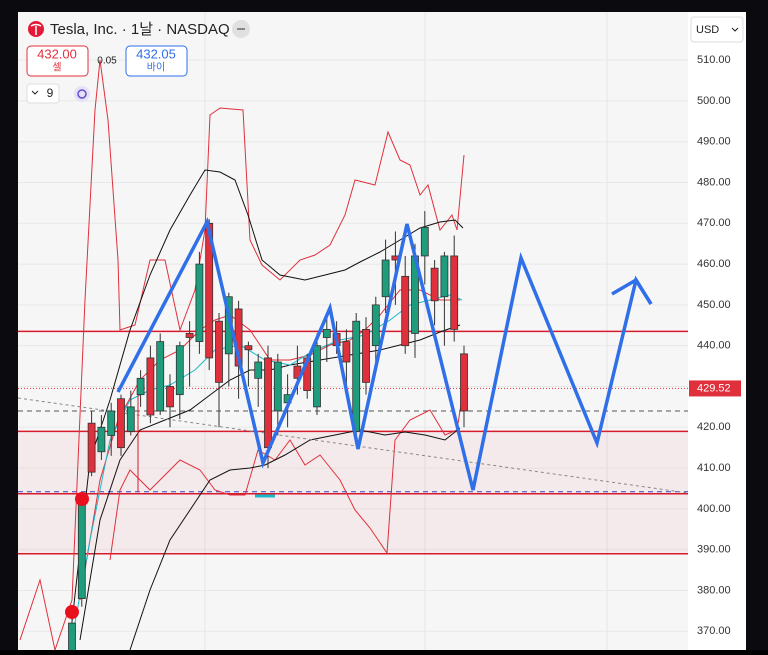 This screenshot has height=655, width=768. Describe the element at coordinates (714, 468) in the screenshot. I see `y-tick-label: 410.00` at that location.